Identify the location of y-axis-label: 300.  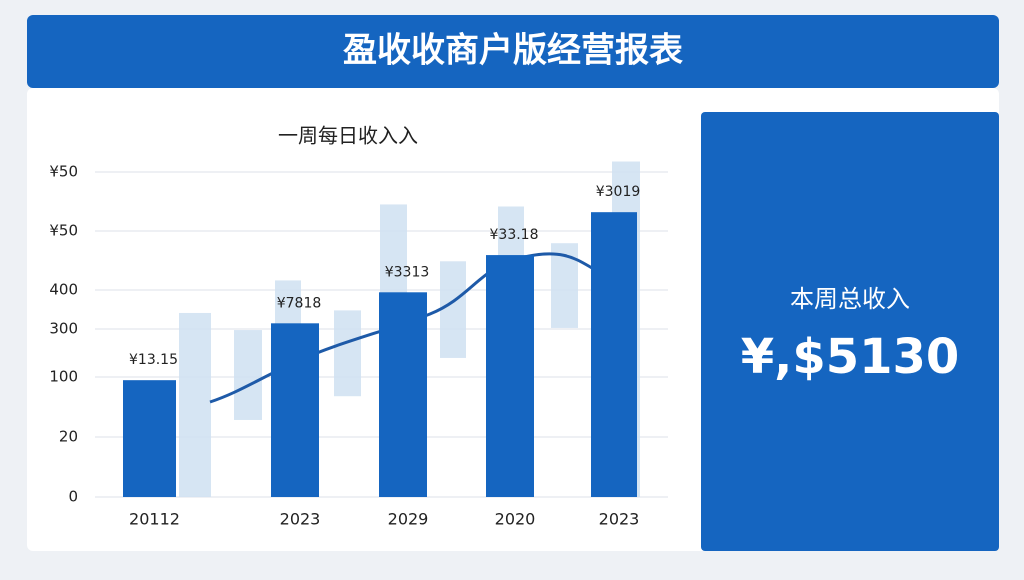
(63, 329).